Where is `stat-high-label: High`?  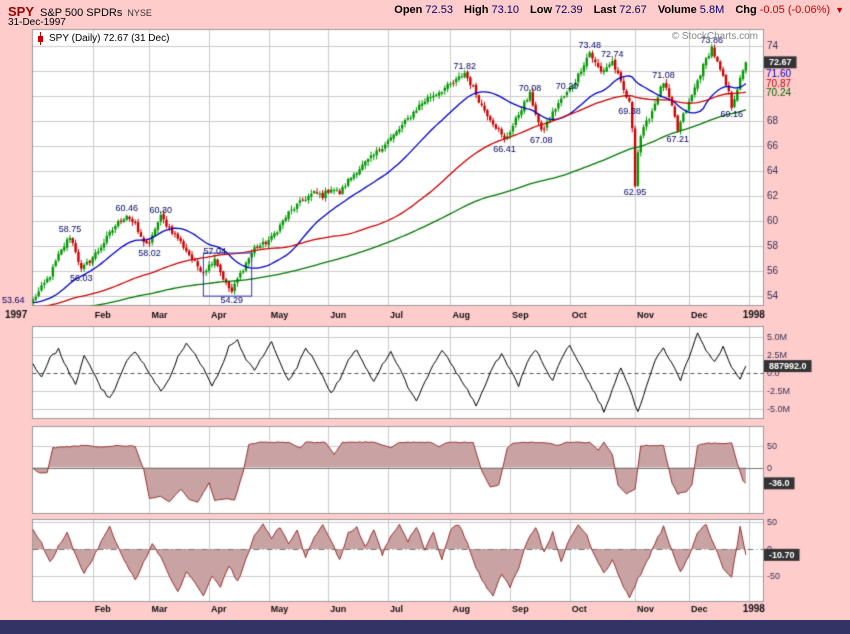
stat-high-label: High is located at coordinates (476, 10).